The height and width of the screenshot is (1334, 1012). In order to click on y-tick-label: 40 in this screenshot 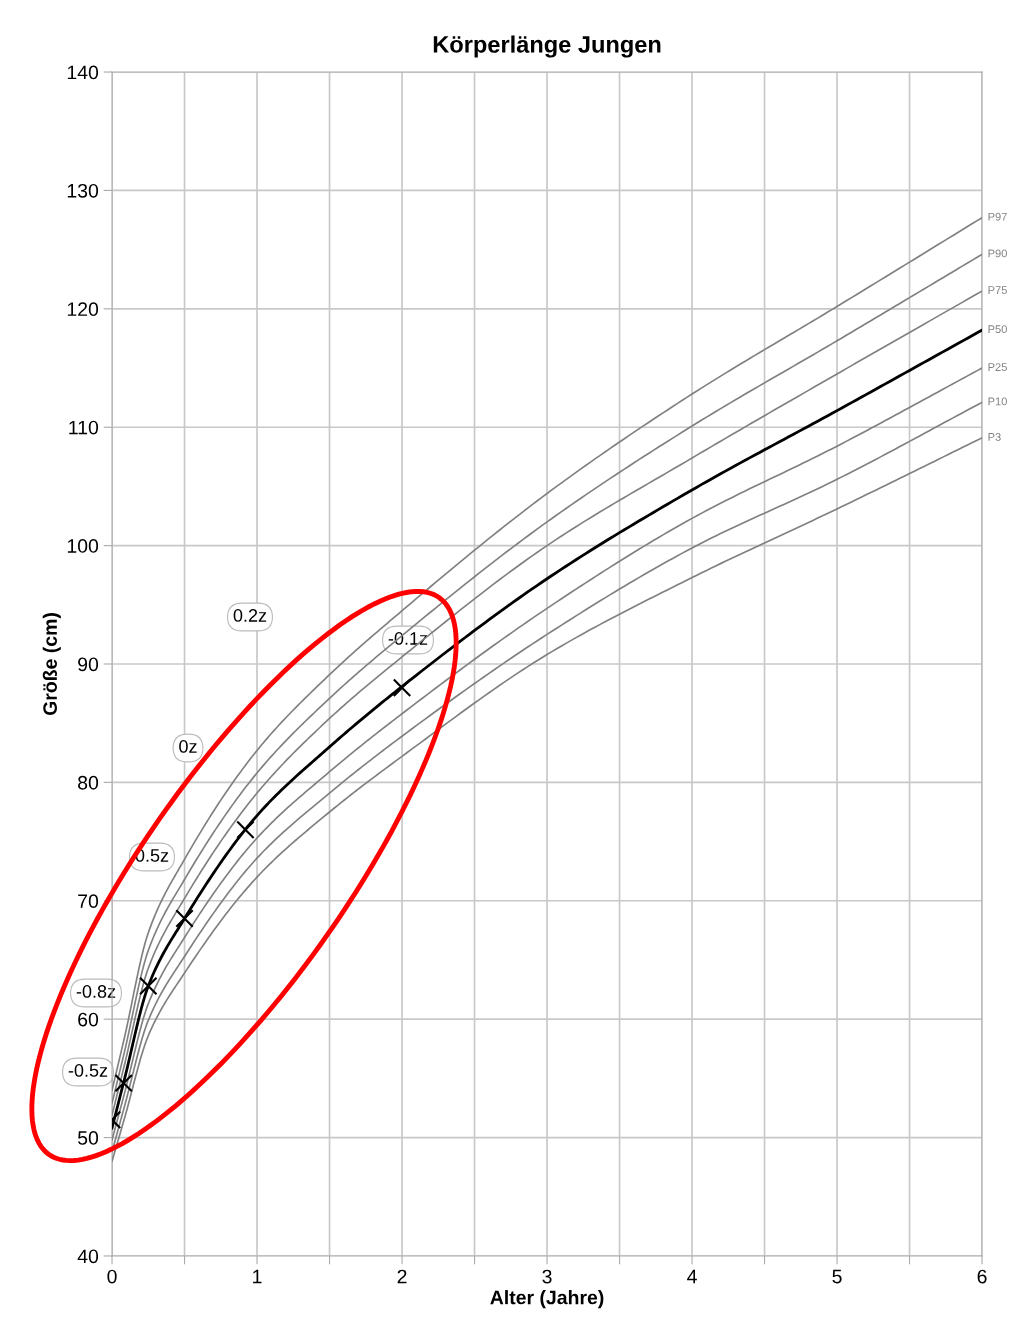, I will do `click(88, 1256)`.